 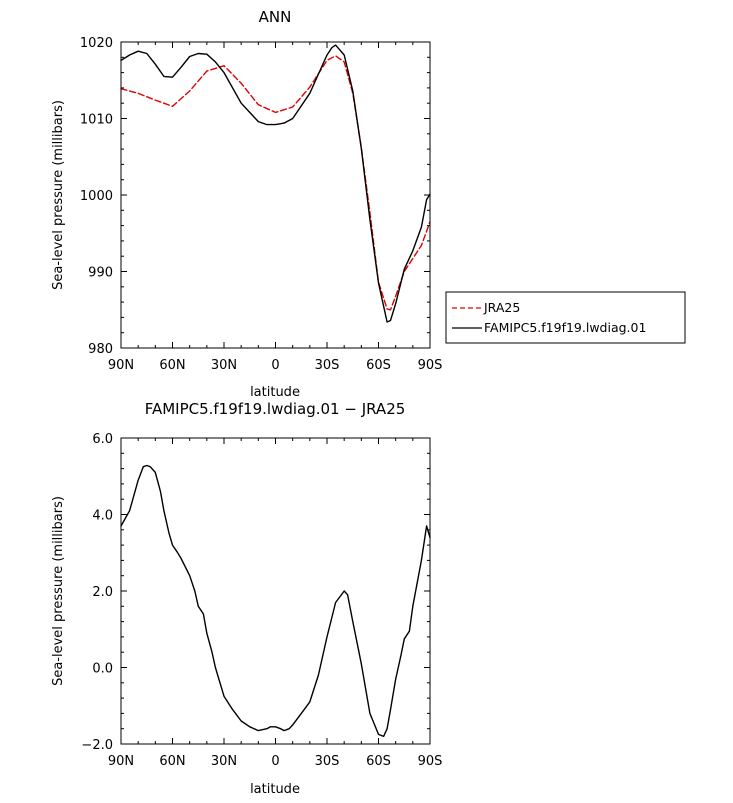 I want to click on chart-top-title: ANN, so click(x=275, y=17).